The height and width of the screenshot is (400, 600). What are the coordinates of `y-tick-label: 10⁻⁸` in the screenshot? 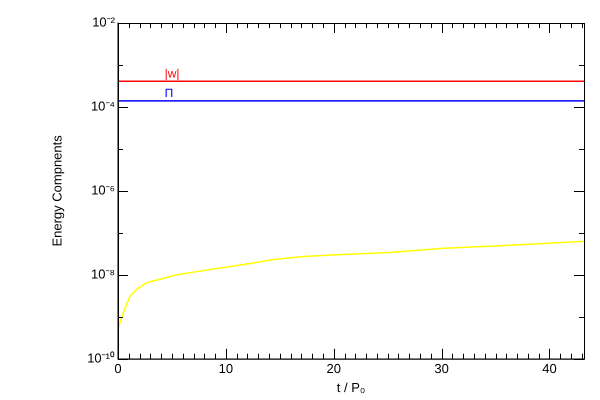 It's located at (103, 274).